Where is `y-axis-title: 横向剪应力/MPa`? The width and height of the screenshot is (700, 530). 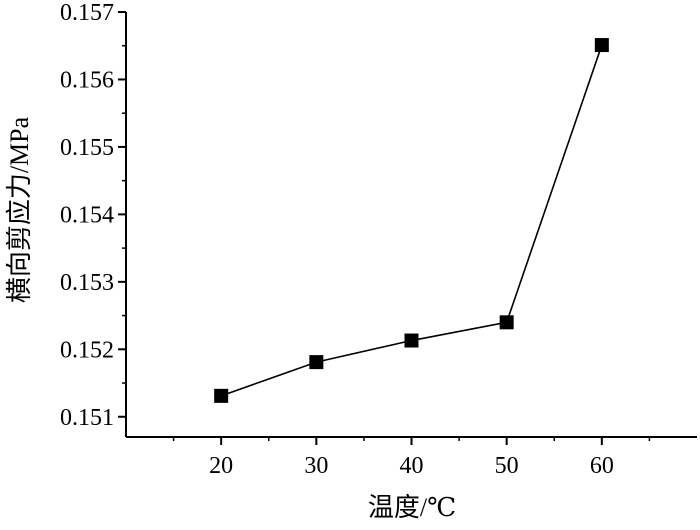
y-axis-title: 横向剪应力/MPa is located at coordinates (19, 209).